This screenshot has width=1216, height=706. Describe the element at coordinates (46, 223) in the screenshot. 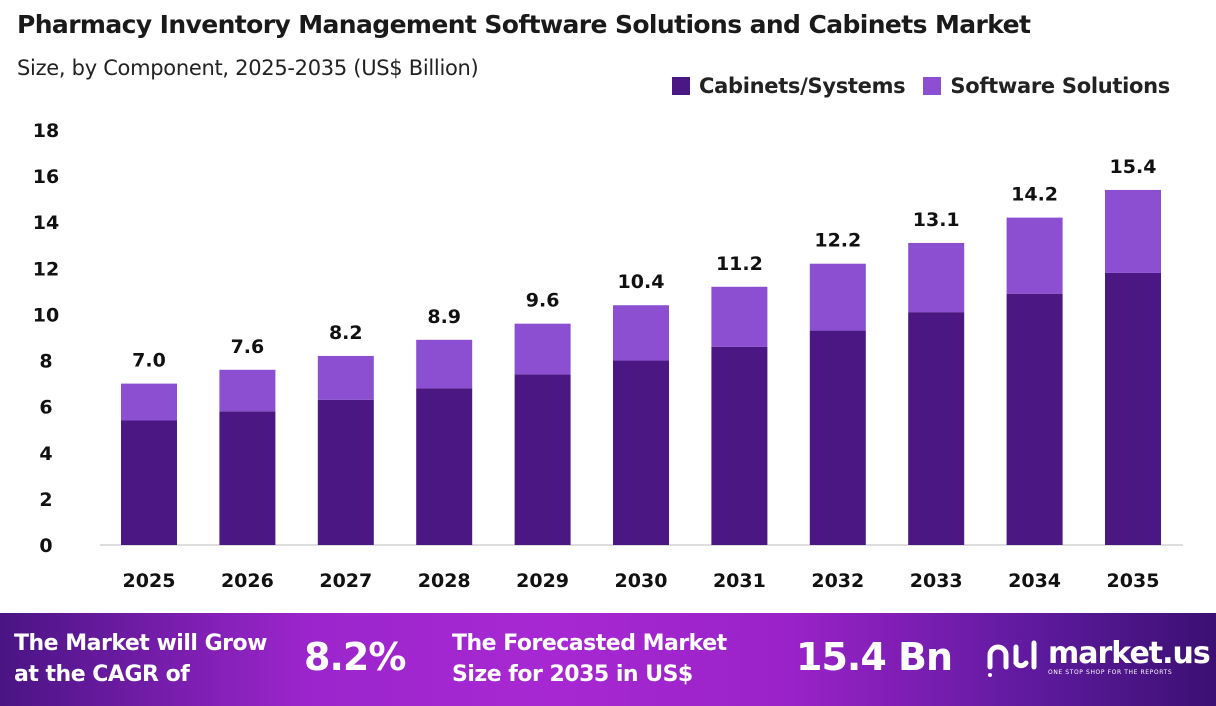

I see `y-tick-label: 14` at that location.